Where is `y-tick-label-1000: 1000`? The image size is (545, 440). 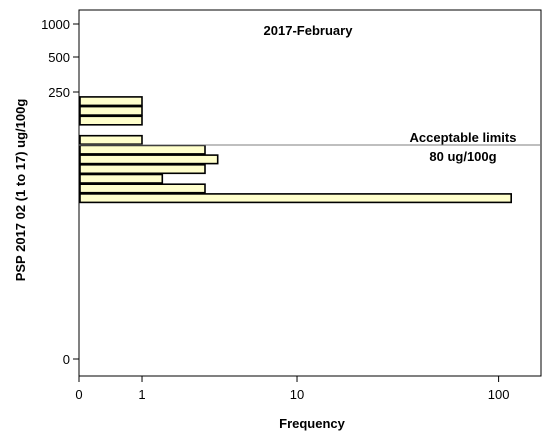 y-tick-label-1000: 1000 is located at coordinates (55, 24).